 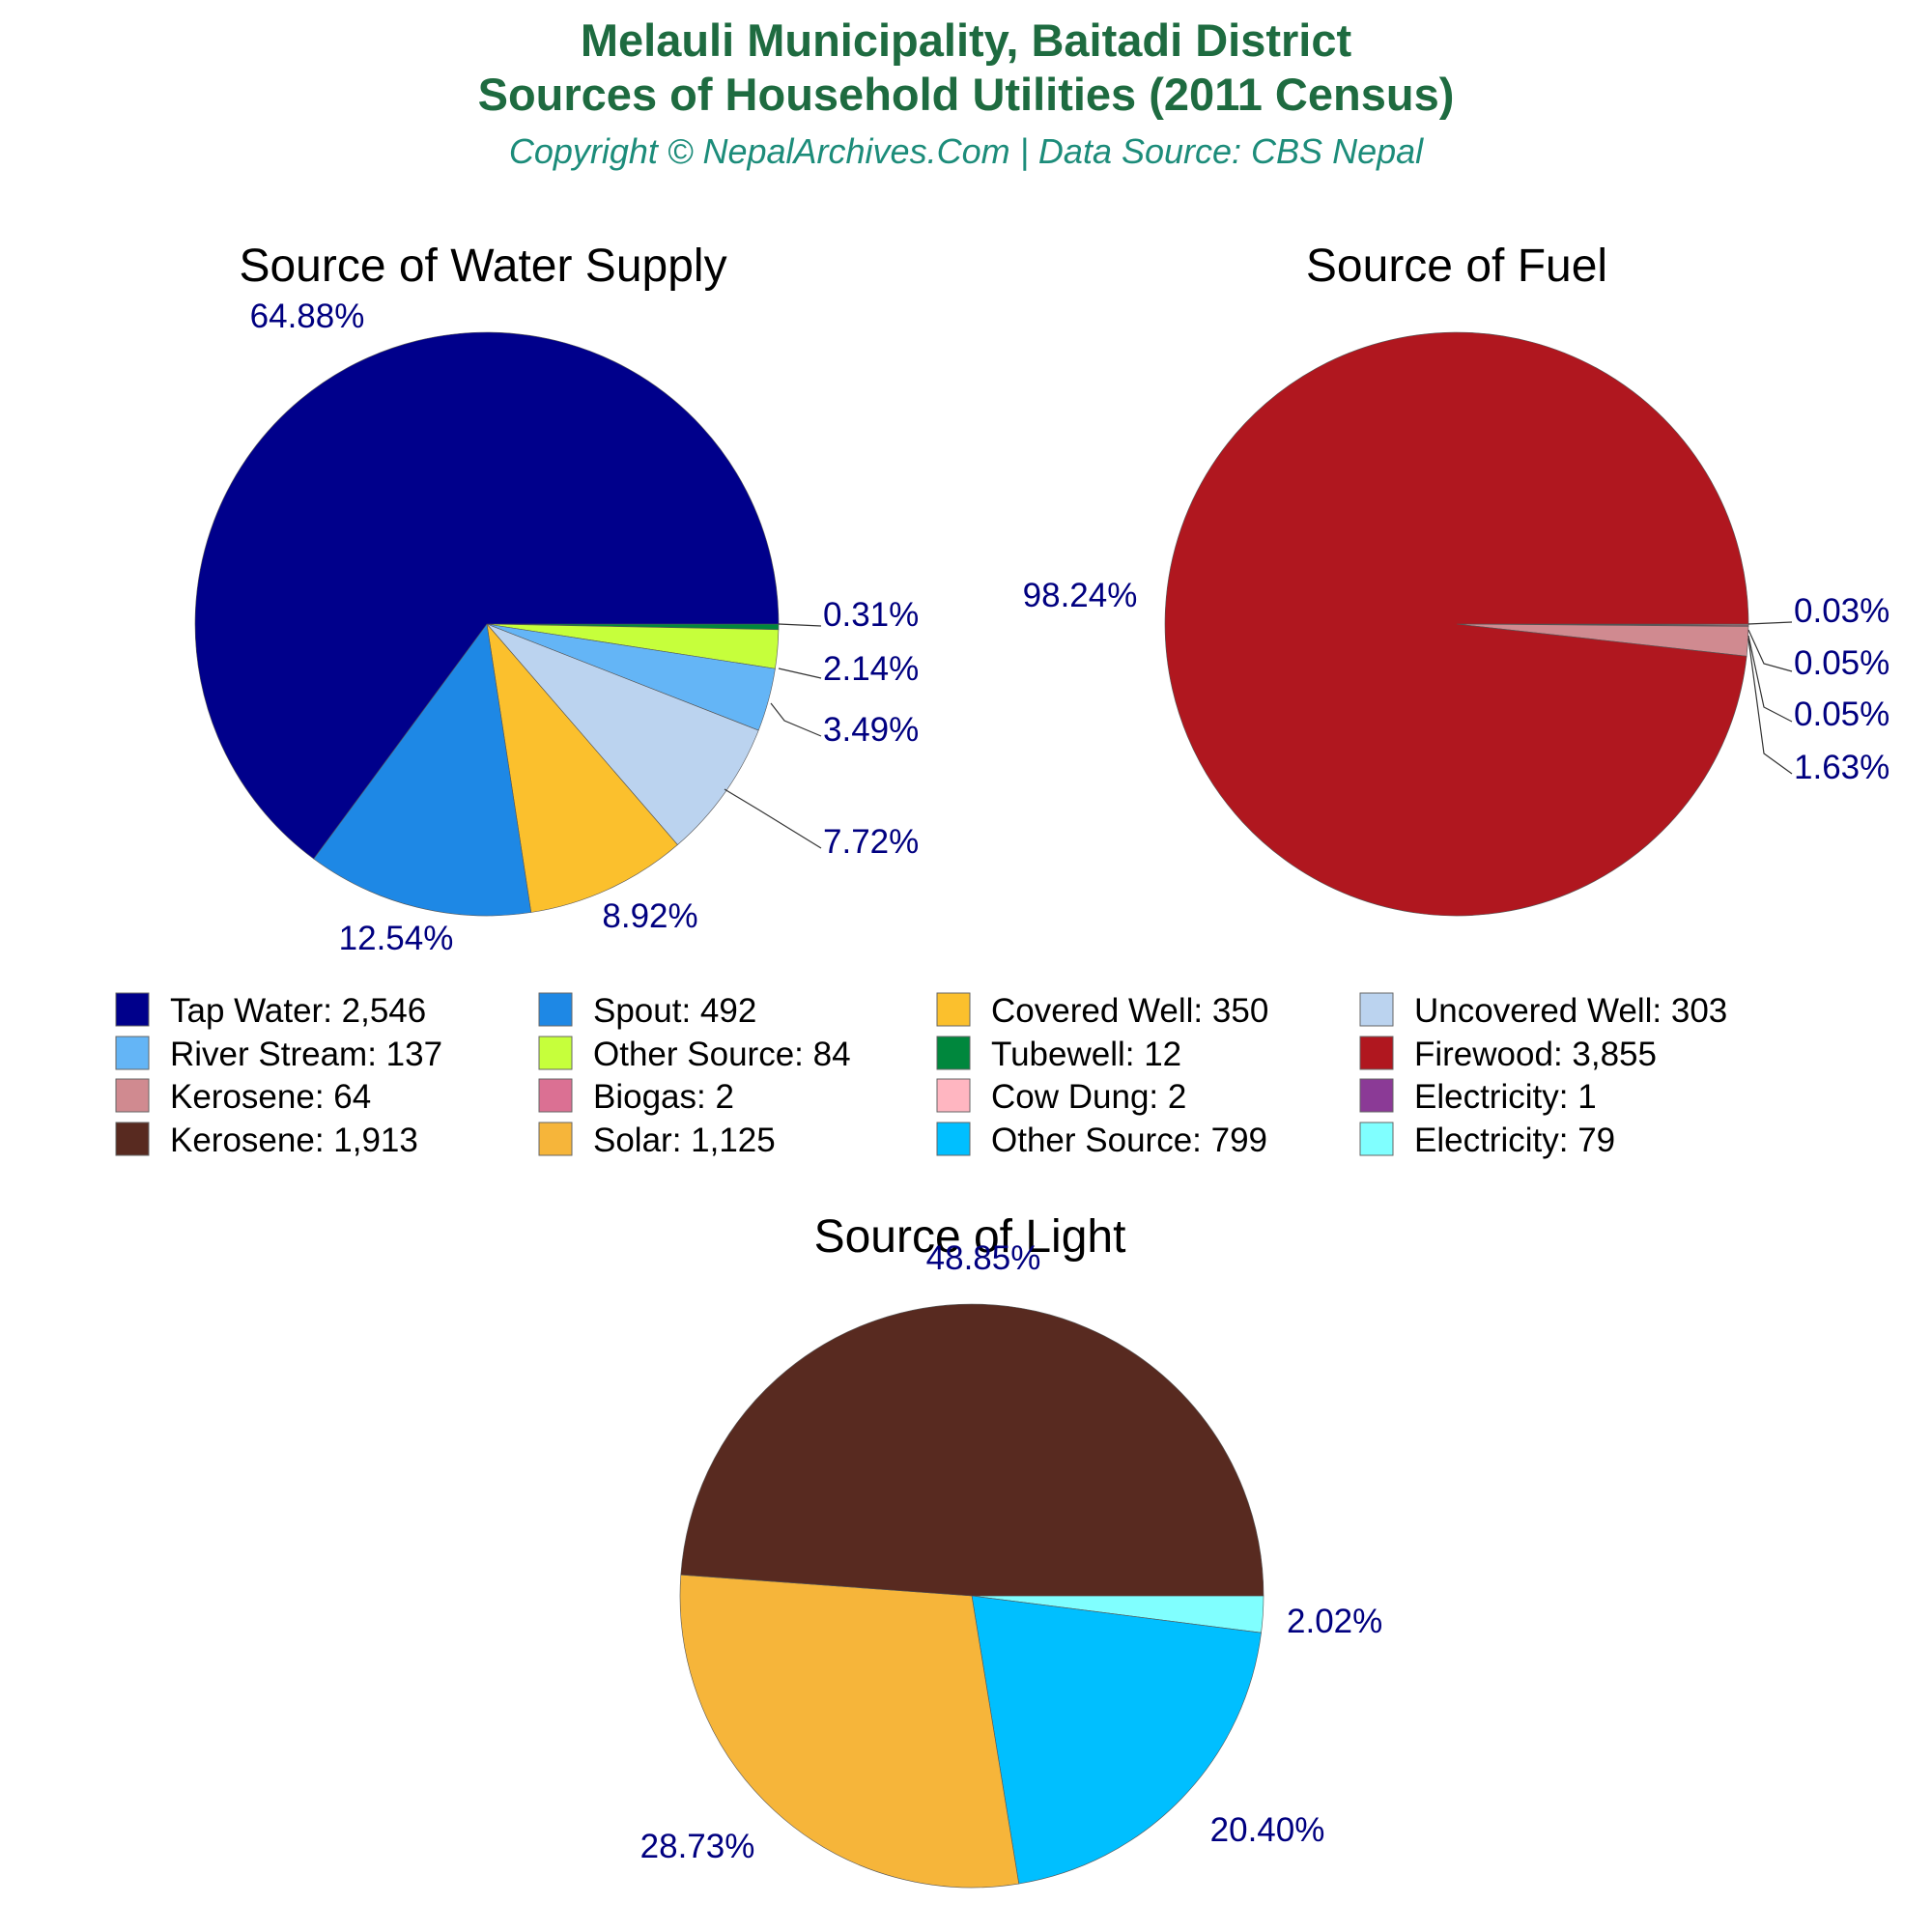 I want to click on legend-entry: Biogas: 2, so click(x=663, y=1097).